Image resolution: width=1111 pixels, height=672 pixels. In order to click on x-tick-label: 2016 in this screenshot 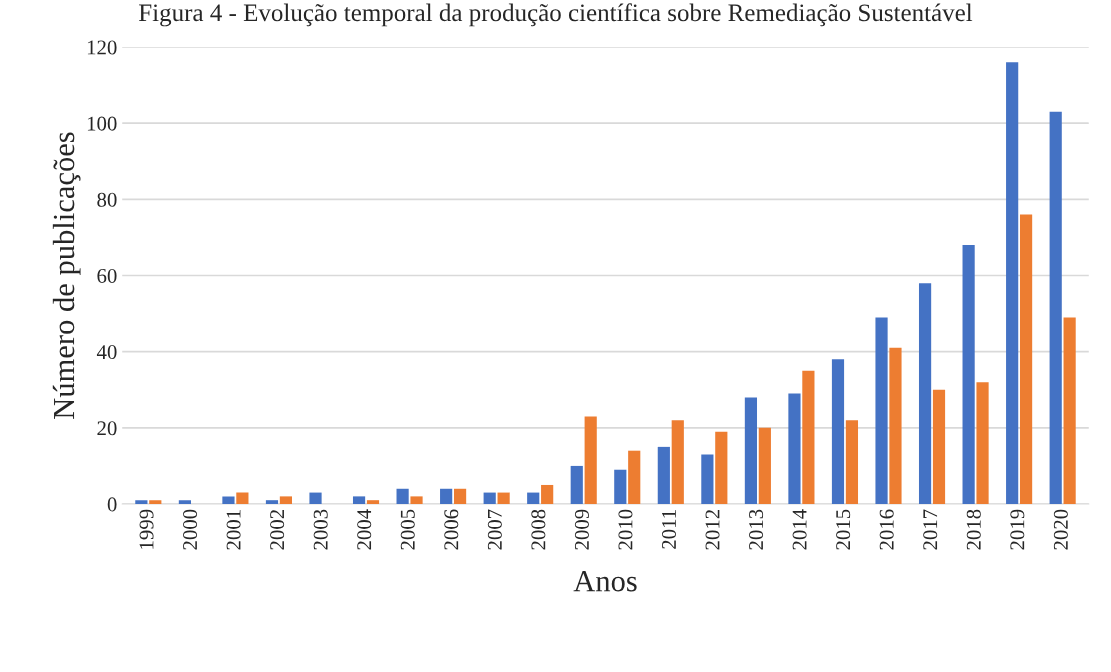, I will do `click(886, 529)`.